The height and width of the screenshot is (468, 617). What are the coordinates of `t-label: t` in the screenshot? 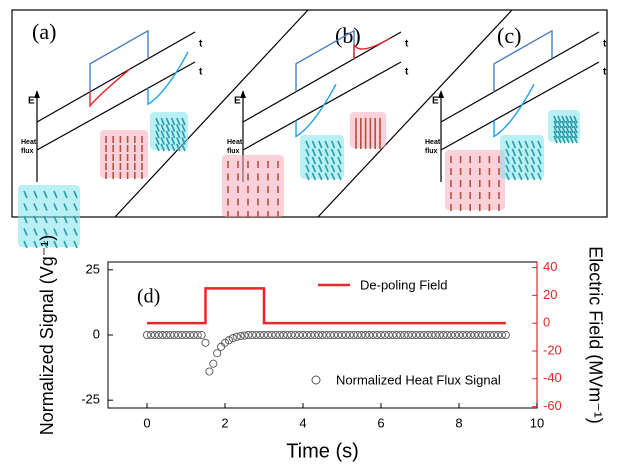 It's located at (407, 72).